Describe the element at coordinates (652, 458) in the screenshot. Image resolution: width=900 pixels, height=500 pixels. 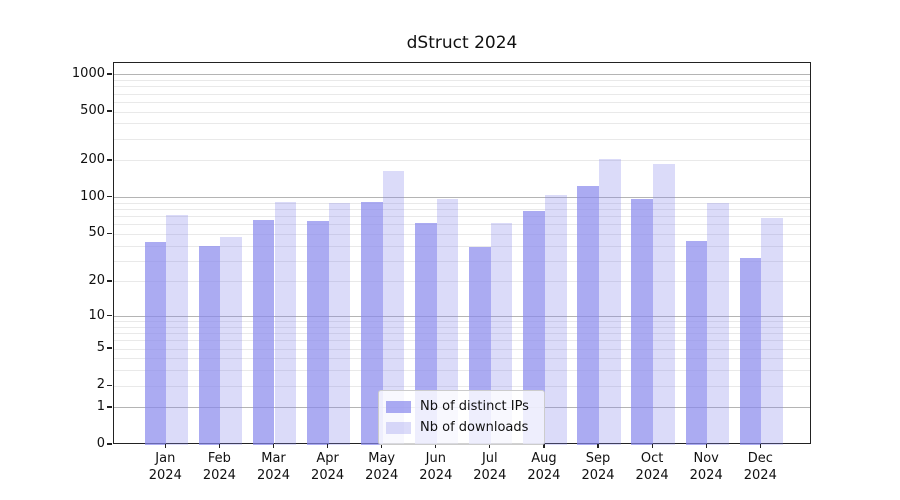
I see `x-tick-label-month: Oct` at that location.